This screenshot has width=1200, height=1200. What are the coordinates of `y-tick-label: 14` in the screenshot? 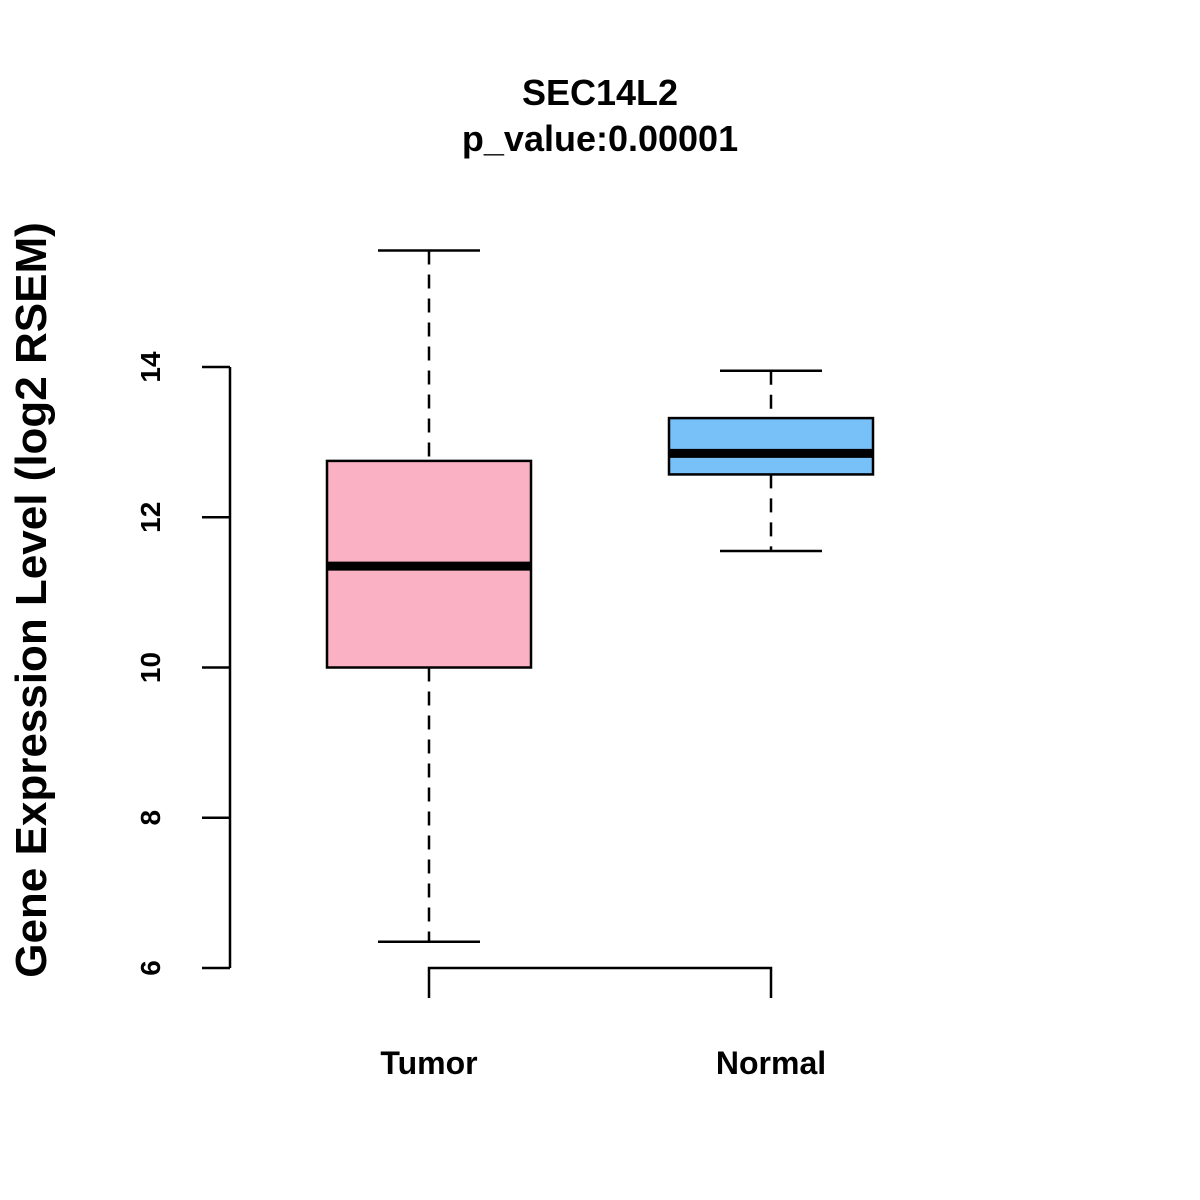 It's located at (150, 367).